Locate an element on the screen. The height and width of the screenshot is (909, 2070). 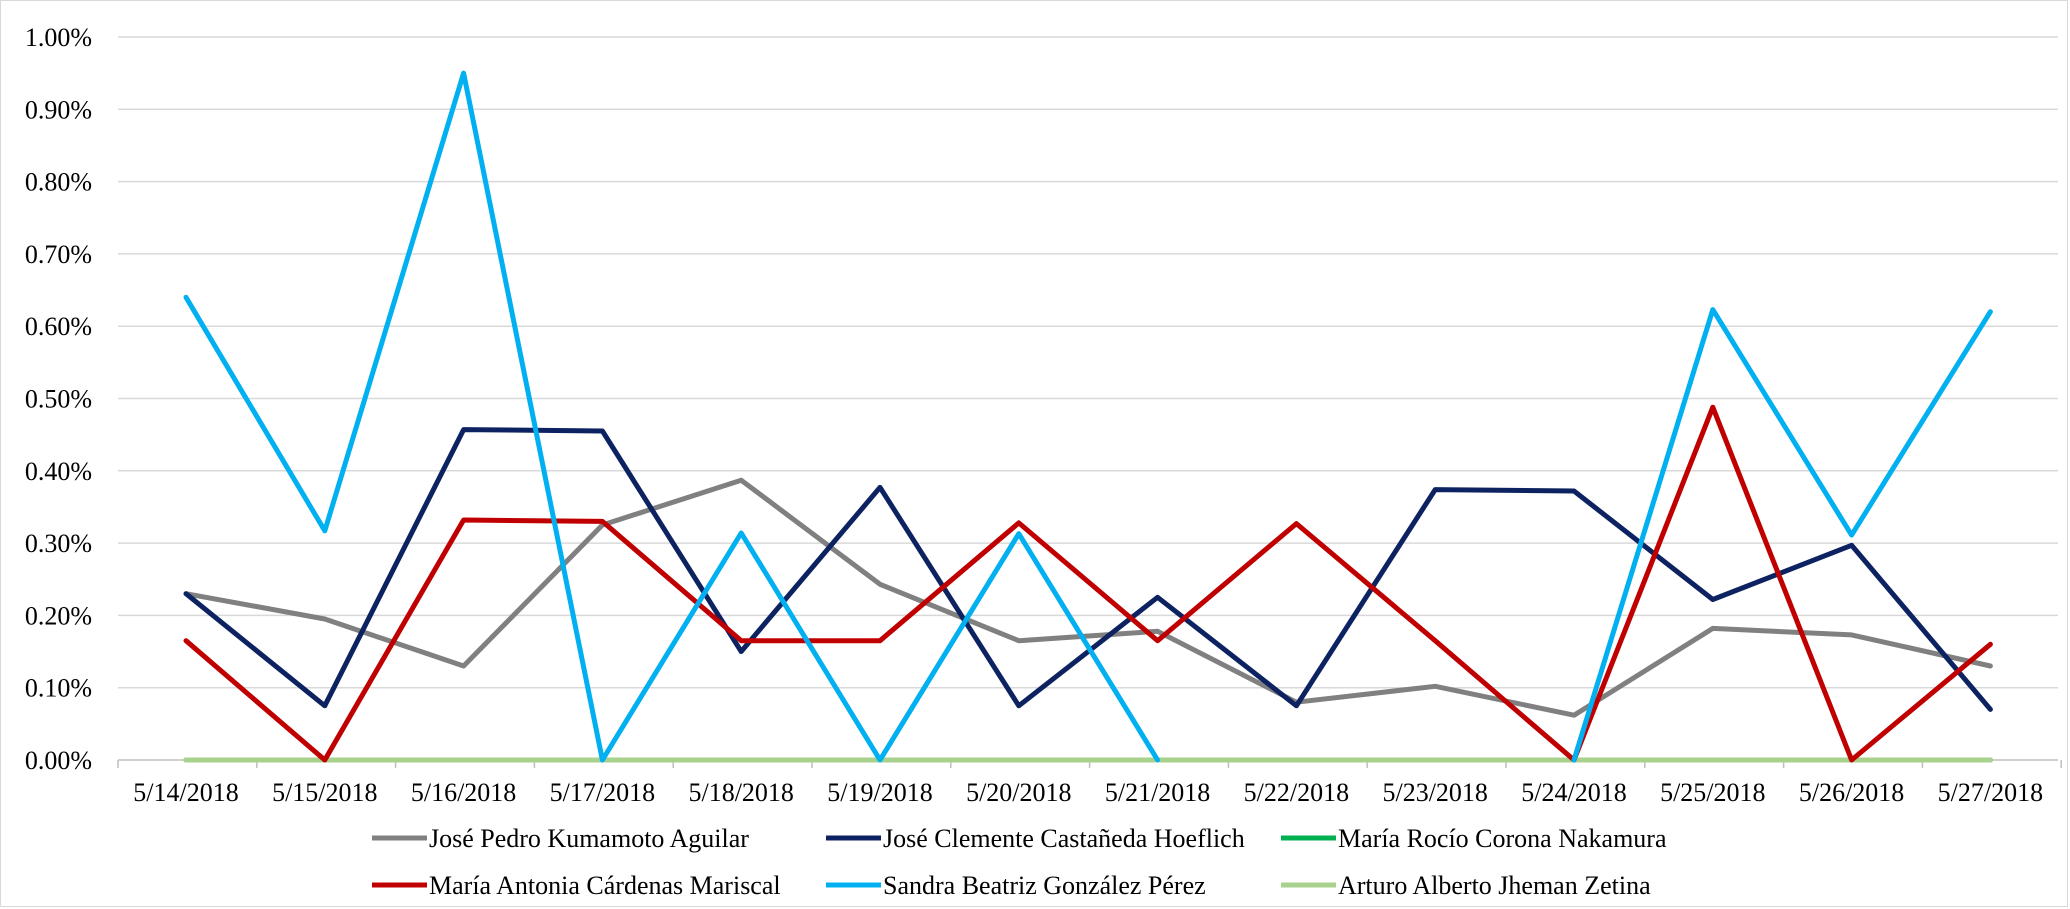
x-tick-label: 5/27/2018 is located at coordinates (1990, 792).